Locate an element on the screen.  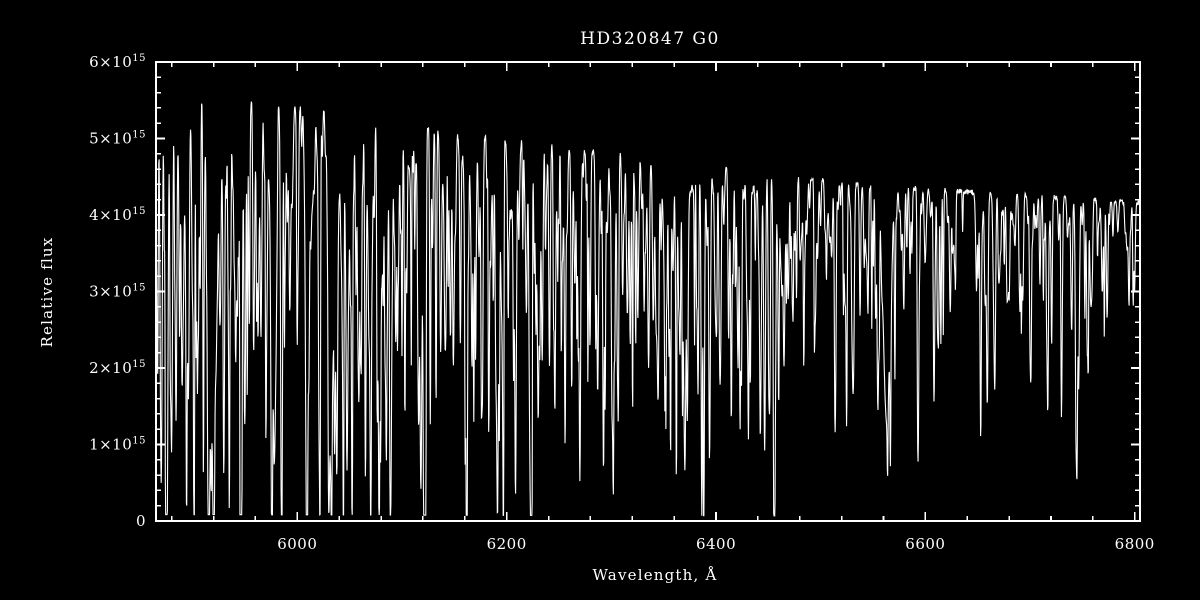
y-tick-label: 3×1015 is located at coordinates (117, 292).